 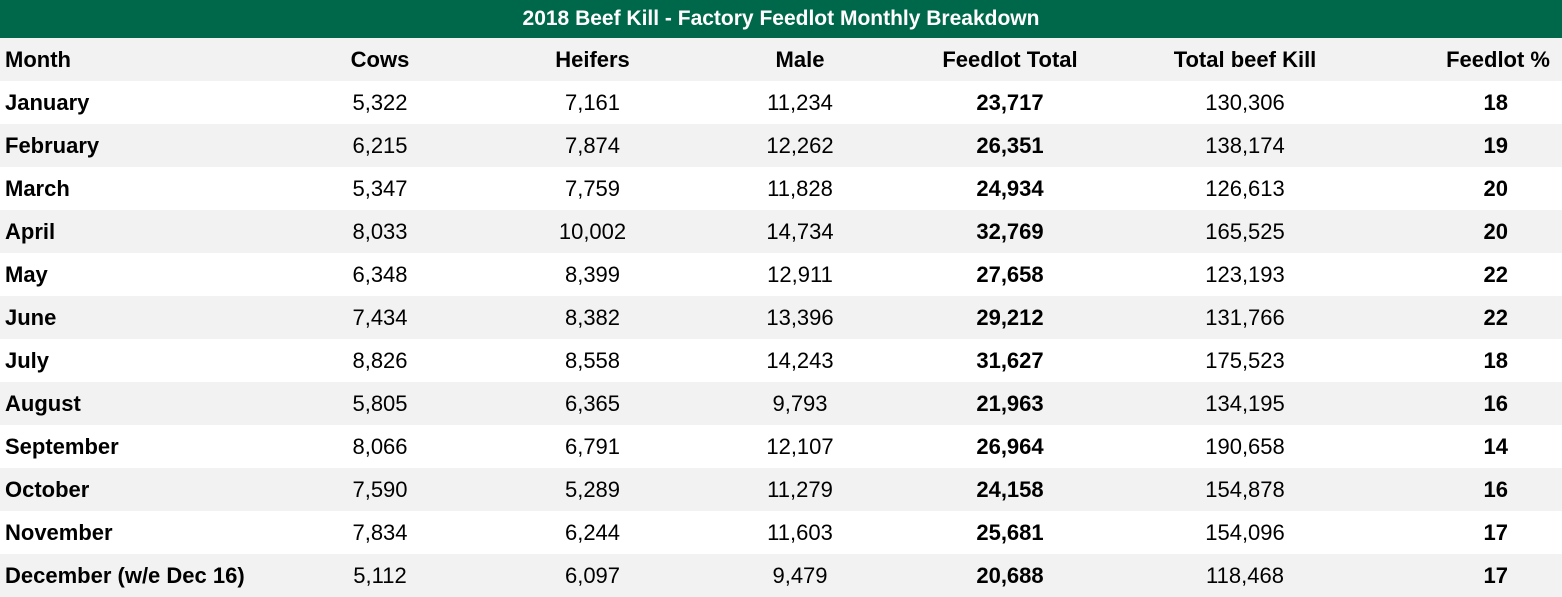 I want to click on cell-total-beef-kill: 138,174, so click(x=1245, y=145).